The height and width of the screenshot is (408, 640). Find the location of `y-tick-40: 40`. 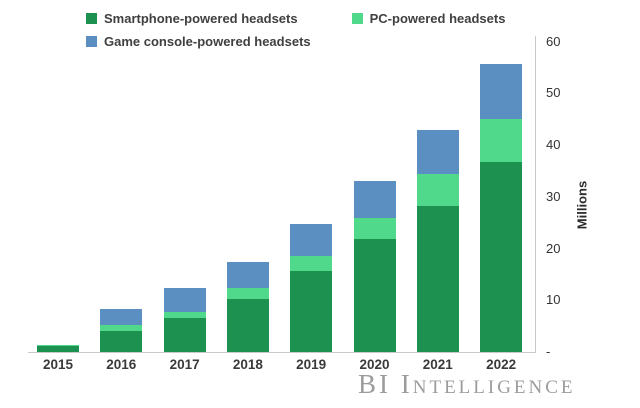

y-tick-40: 40 is located at coordinates (553, 145).